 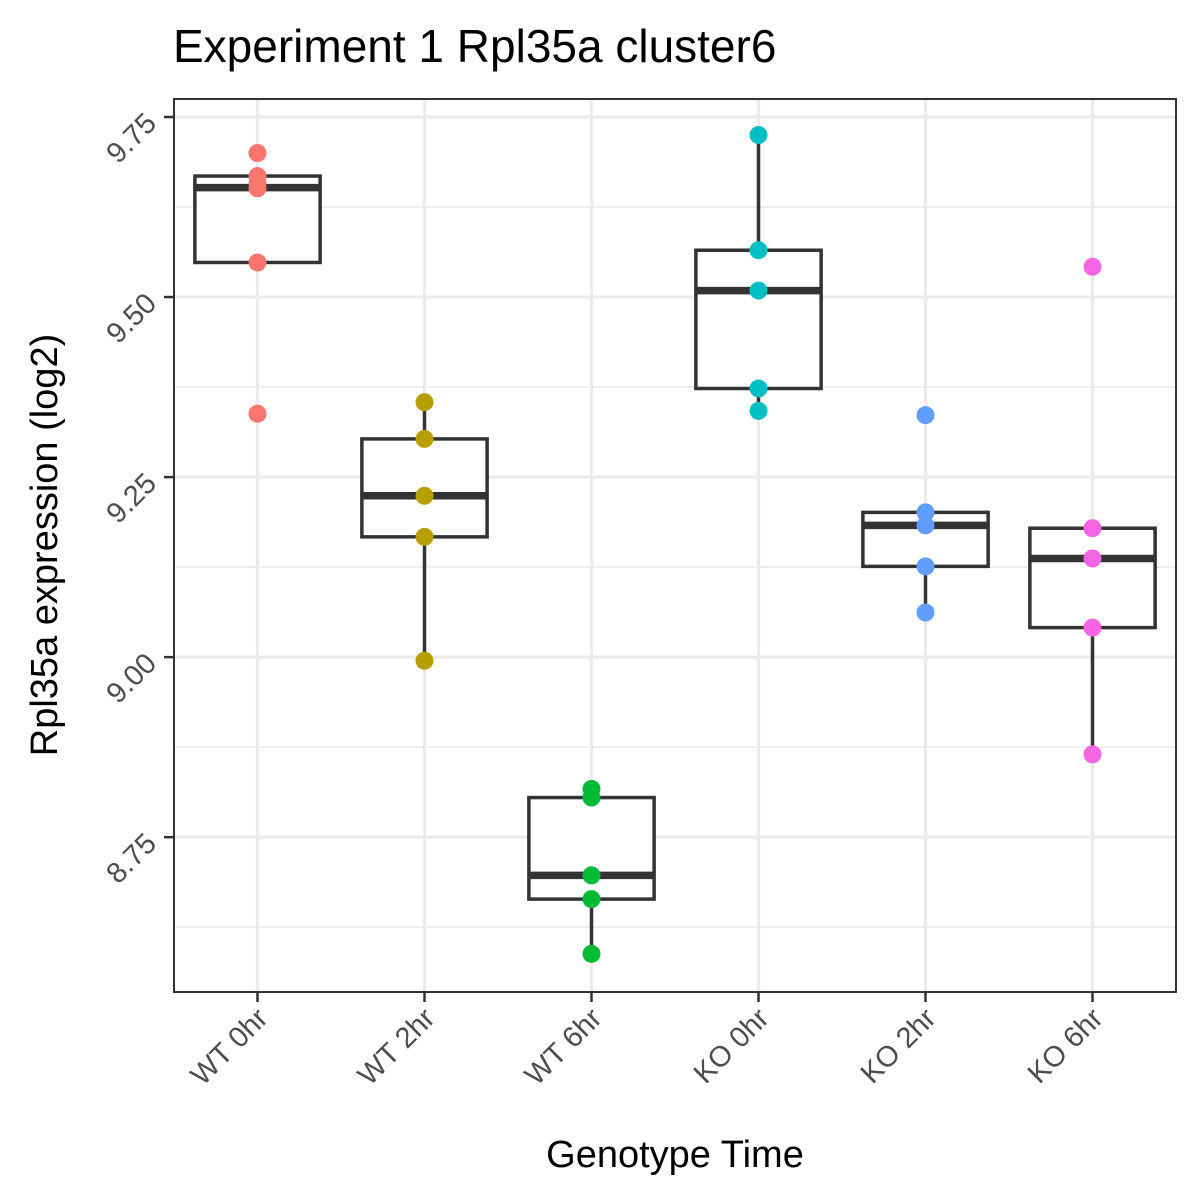 What do you see at coordinates (131, 318) in the screenshot?
I see `y-tick-label: 9.50` at bounding box center [131, 318].